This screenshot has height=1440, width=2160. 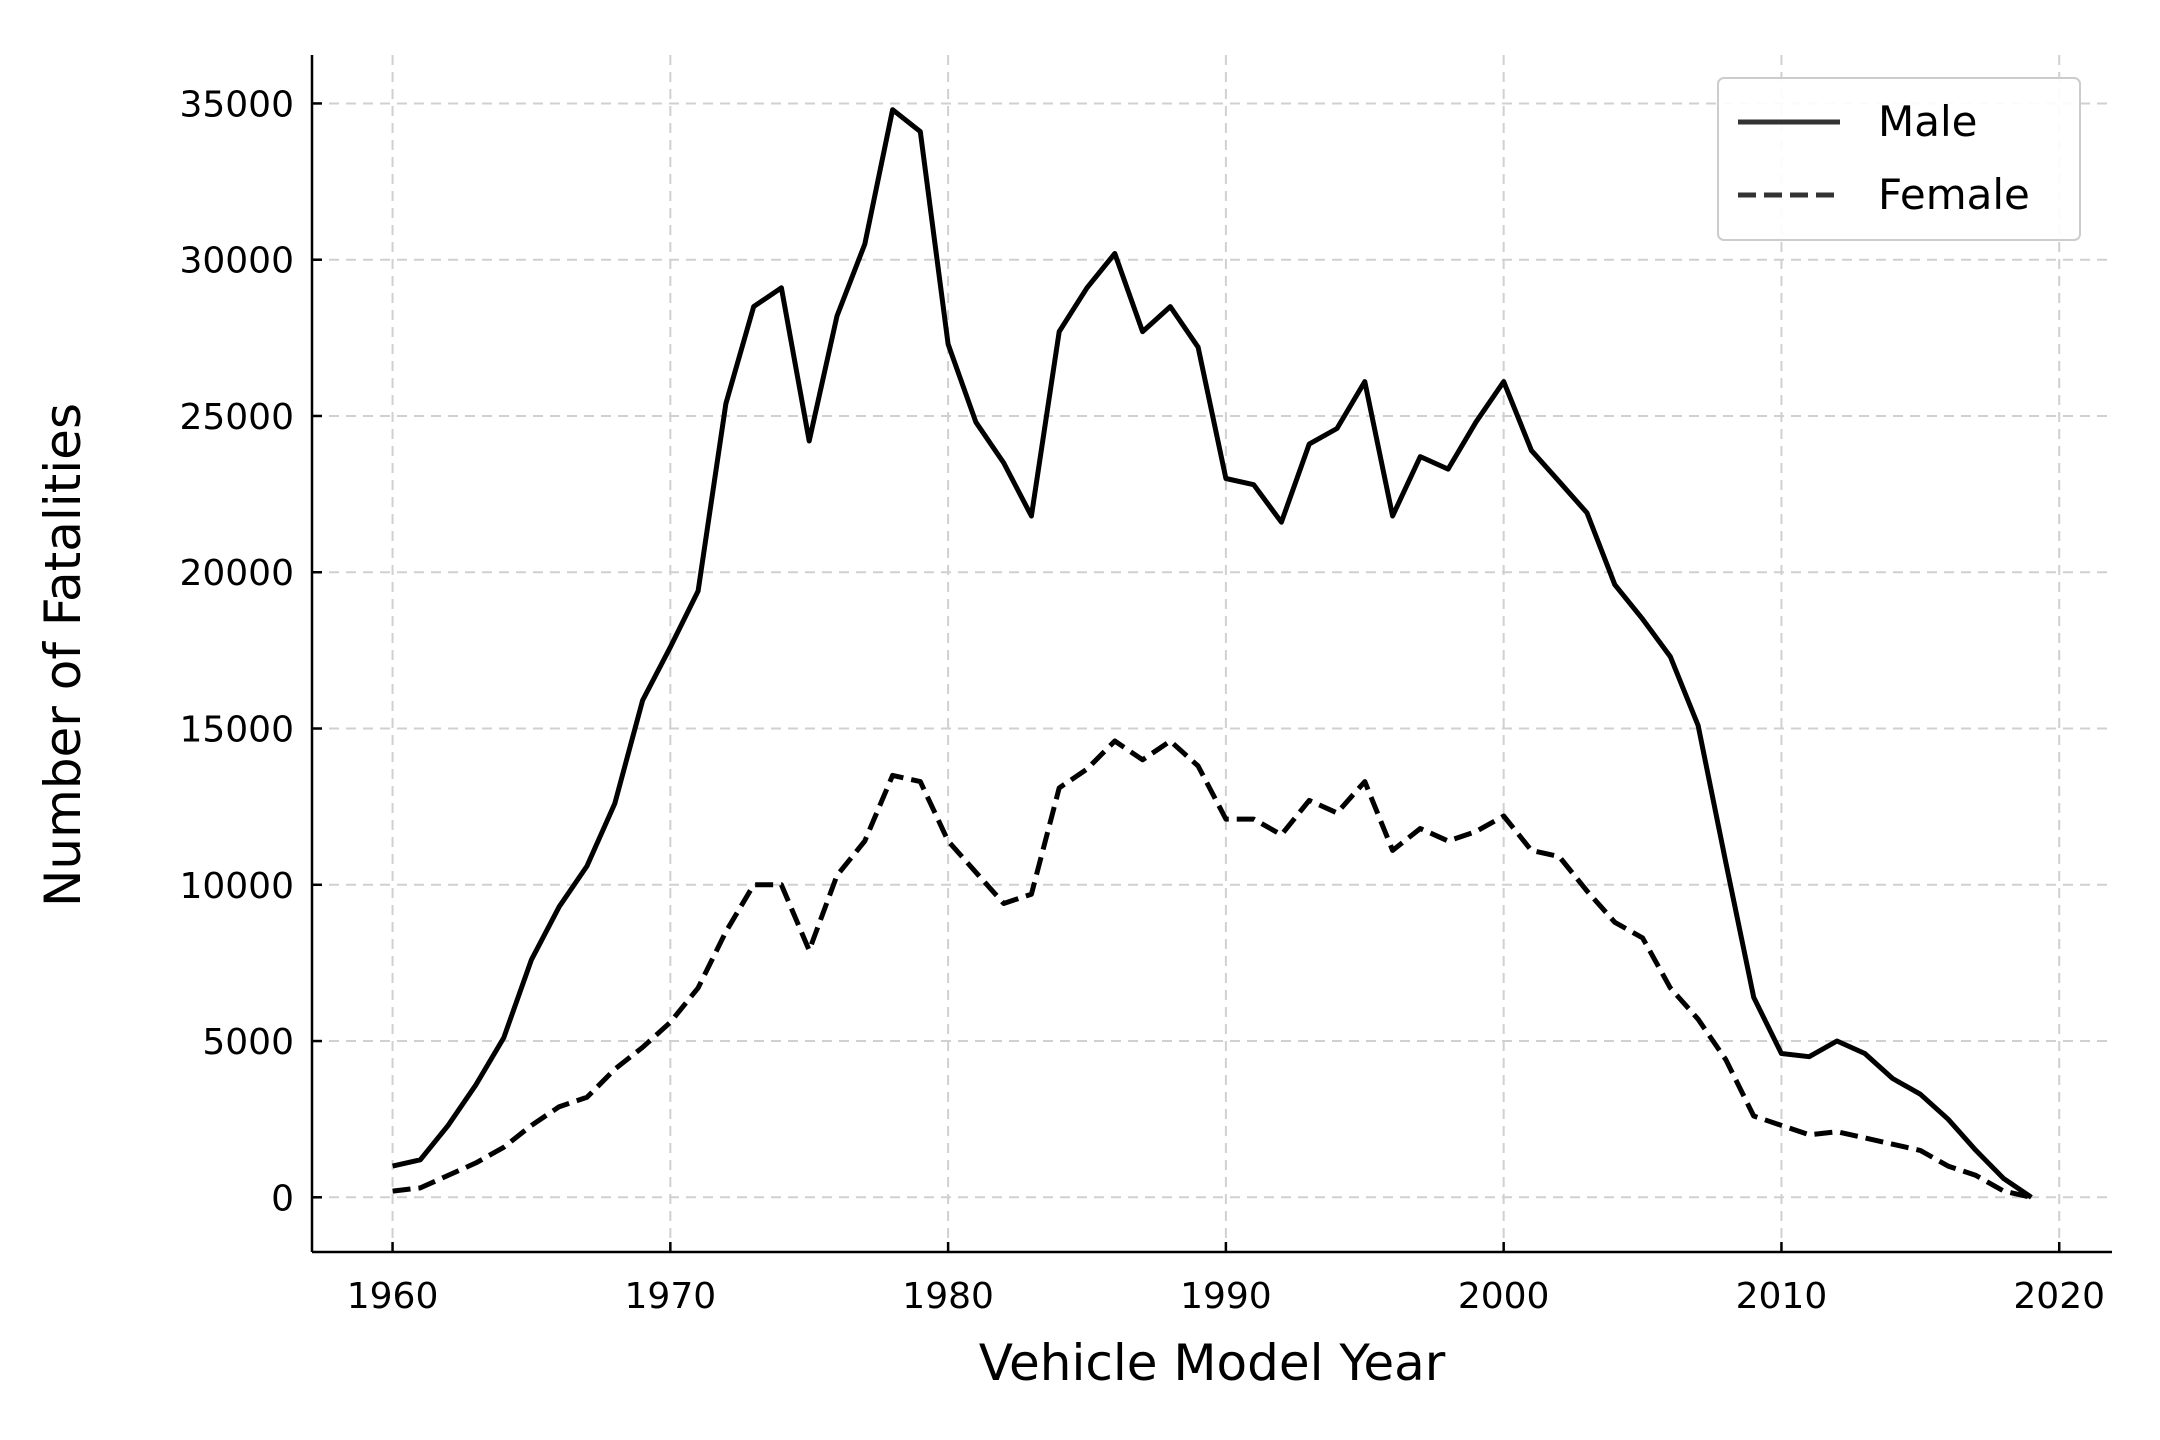 I want to click on legend-label-female: Female, so click(x=1954, y=194).